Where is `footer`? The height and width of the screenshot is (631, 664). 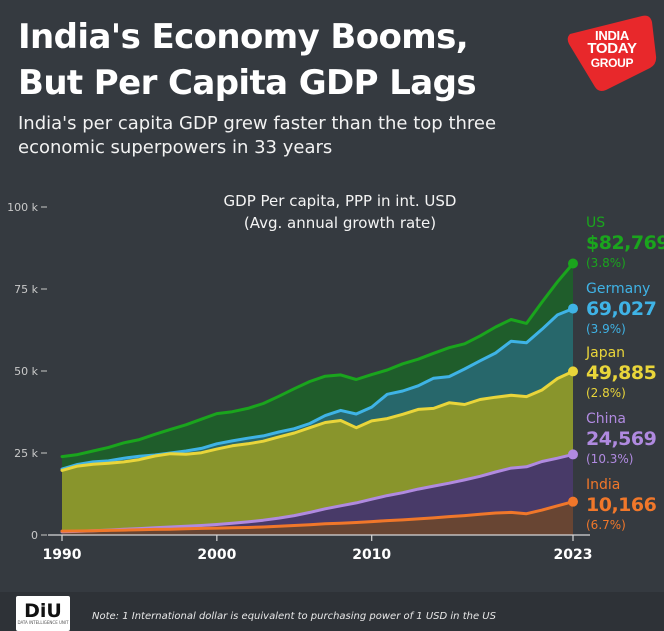
footer is located at coordinates (332, 611).